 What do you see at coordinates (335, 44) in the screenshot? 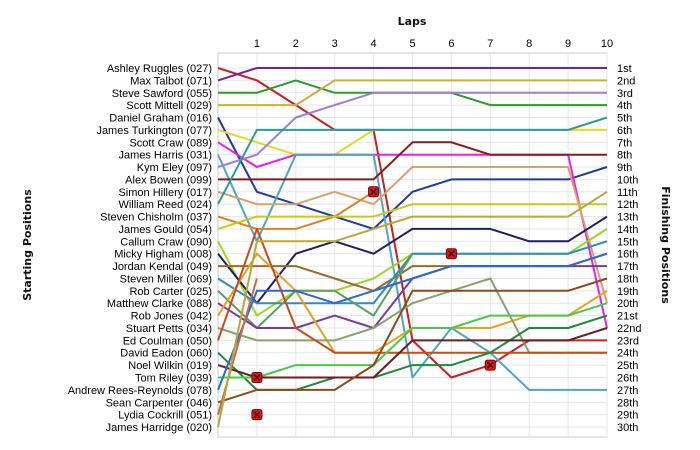
I see `lap-tick-label: 3` at bounding box center [335, 44].